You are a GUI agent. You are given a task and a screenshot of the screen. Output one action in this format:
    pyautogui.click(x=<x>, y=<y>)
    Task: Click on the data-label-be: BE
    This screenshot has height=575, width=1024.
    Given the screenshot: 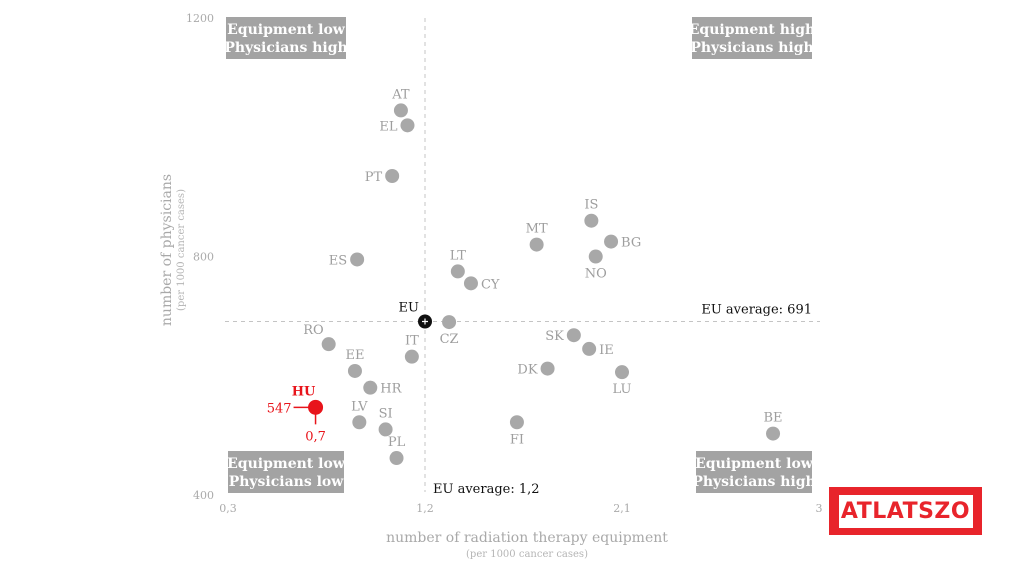 What is the action you would take?
    pyautogui.click(x=773, y=418)
    